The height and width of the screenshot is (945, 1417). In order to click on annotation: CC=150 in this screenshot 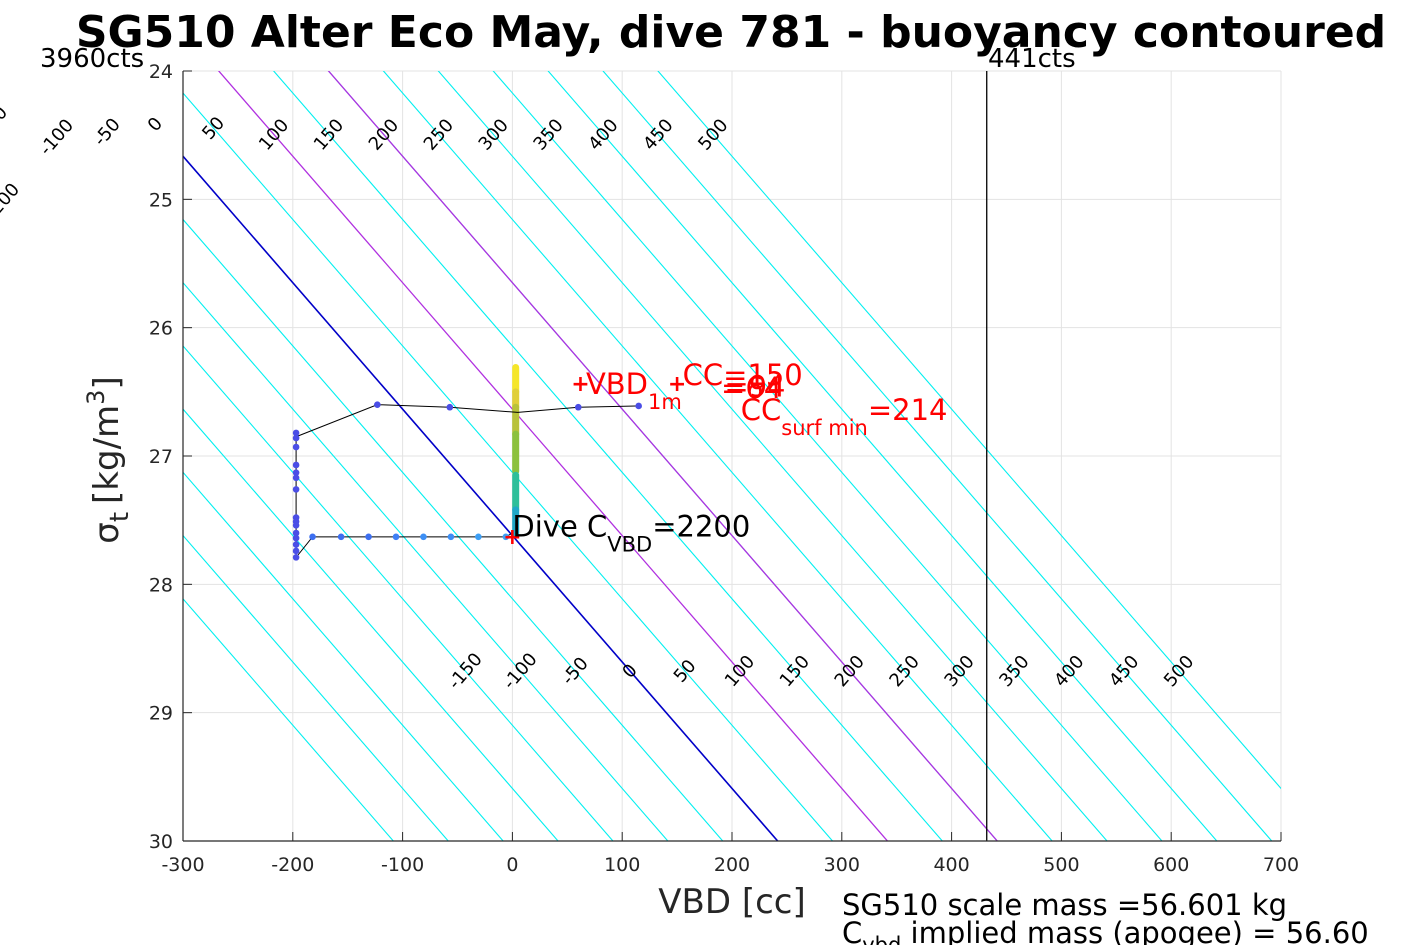, I will do `click(743, 375)`.